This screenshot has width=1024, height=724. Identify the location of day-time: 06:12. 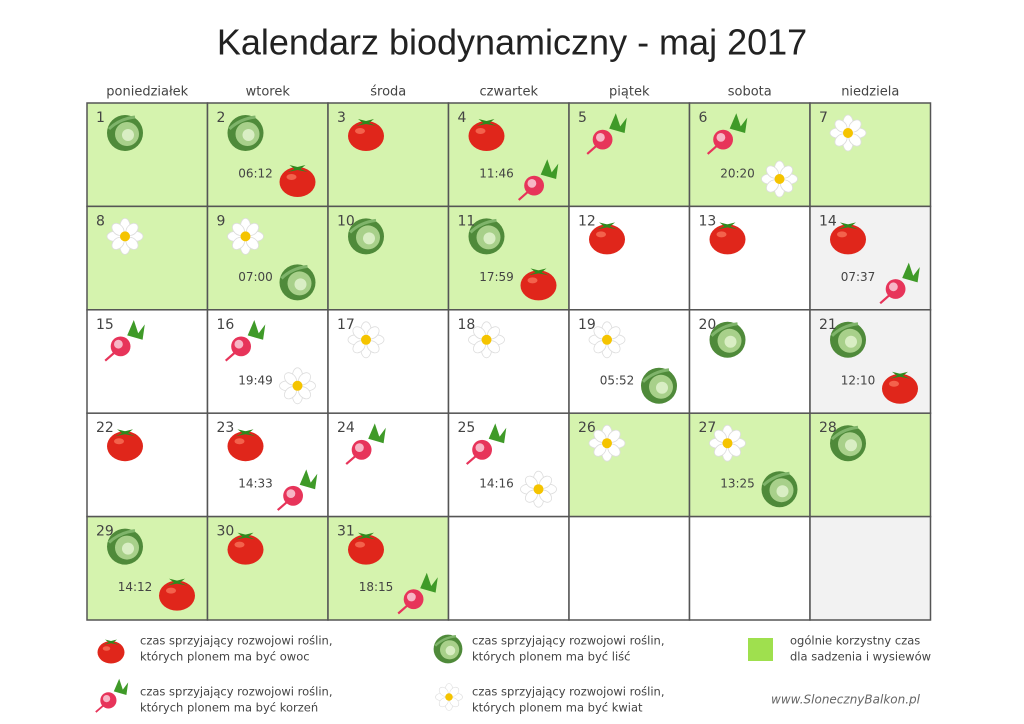
(255, 174).